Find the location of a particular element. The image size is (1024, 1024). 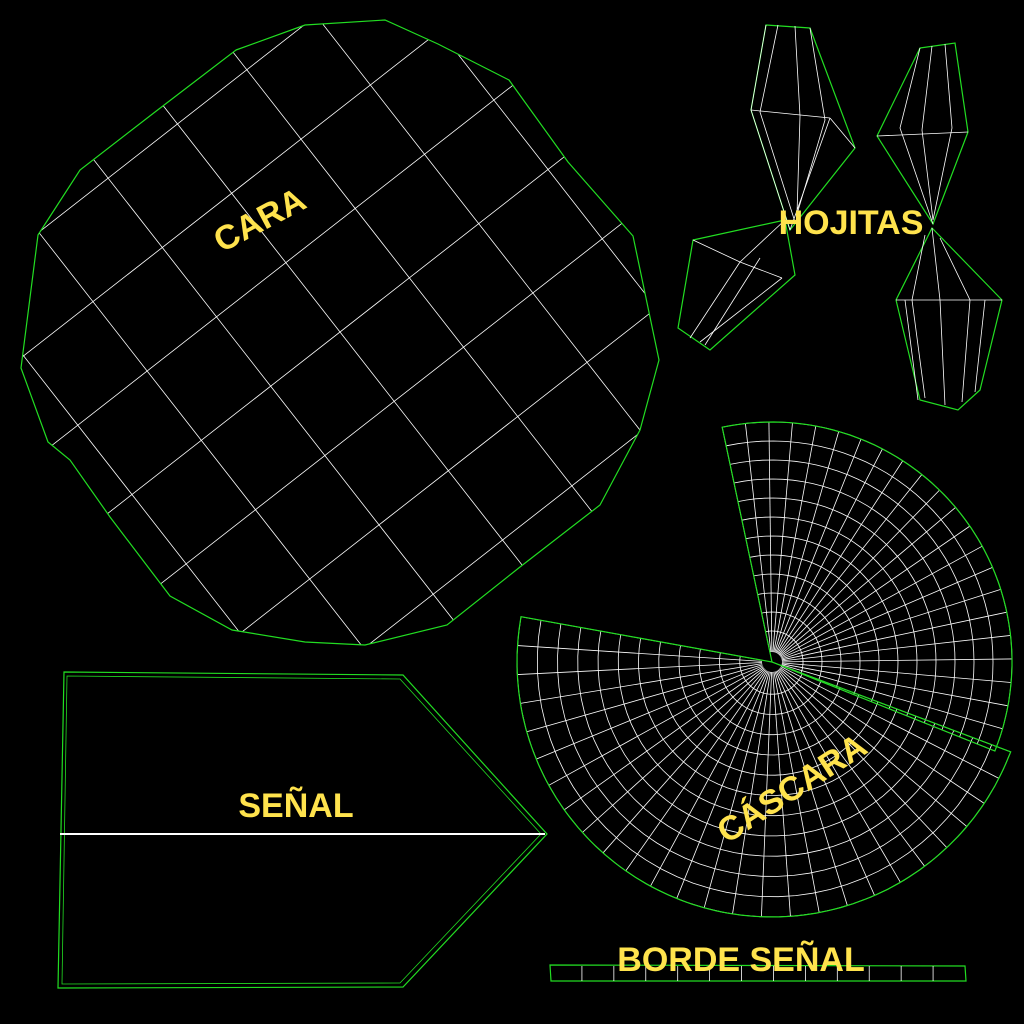

label-sign-edge: BORDE SEÑAL is located at coordinates (740, 960).